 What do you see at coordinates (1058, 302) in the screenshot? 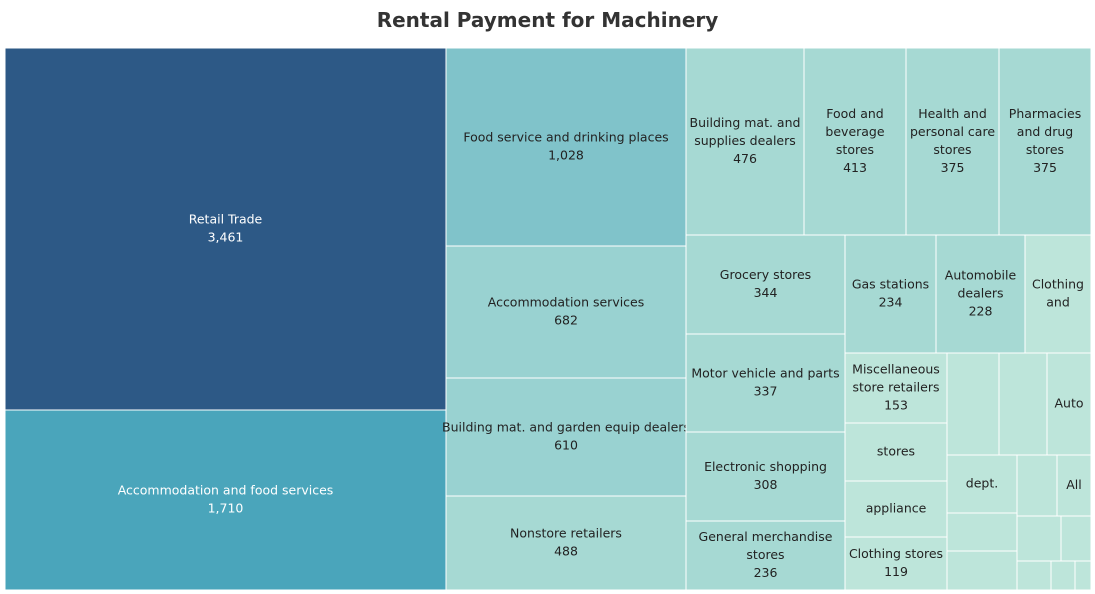
I see `cell-label: and` at bounding box center [1058, 302].